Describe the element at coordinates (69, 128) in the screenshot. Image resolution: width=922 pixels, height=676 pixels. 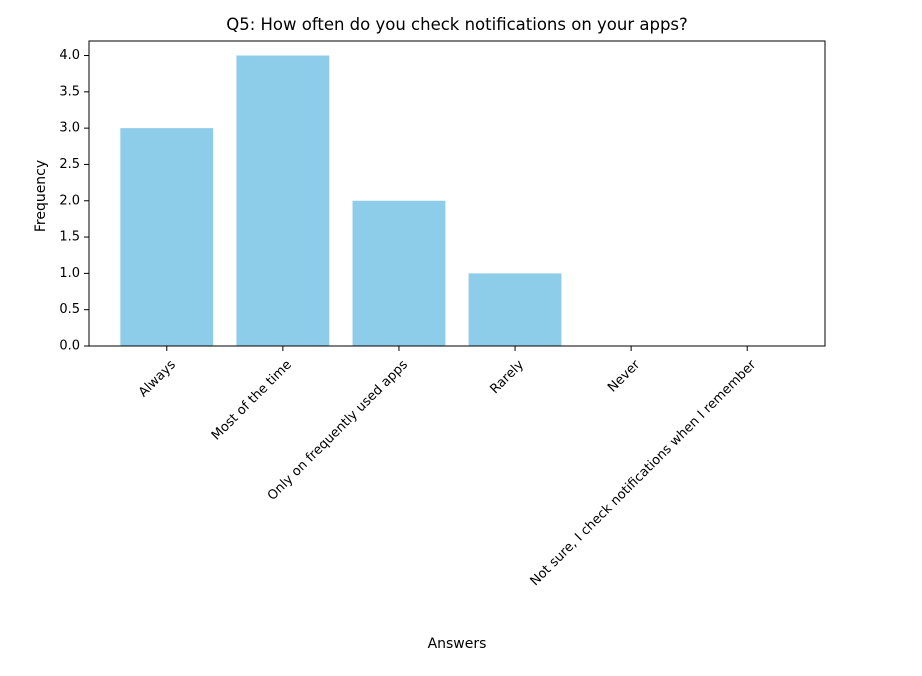
I see `y-tick-label: 3.0` at that location.